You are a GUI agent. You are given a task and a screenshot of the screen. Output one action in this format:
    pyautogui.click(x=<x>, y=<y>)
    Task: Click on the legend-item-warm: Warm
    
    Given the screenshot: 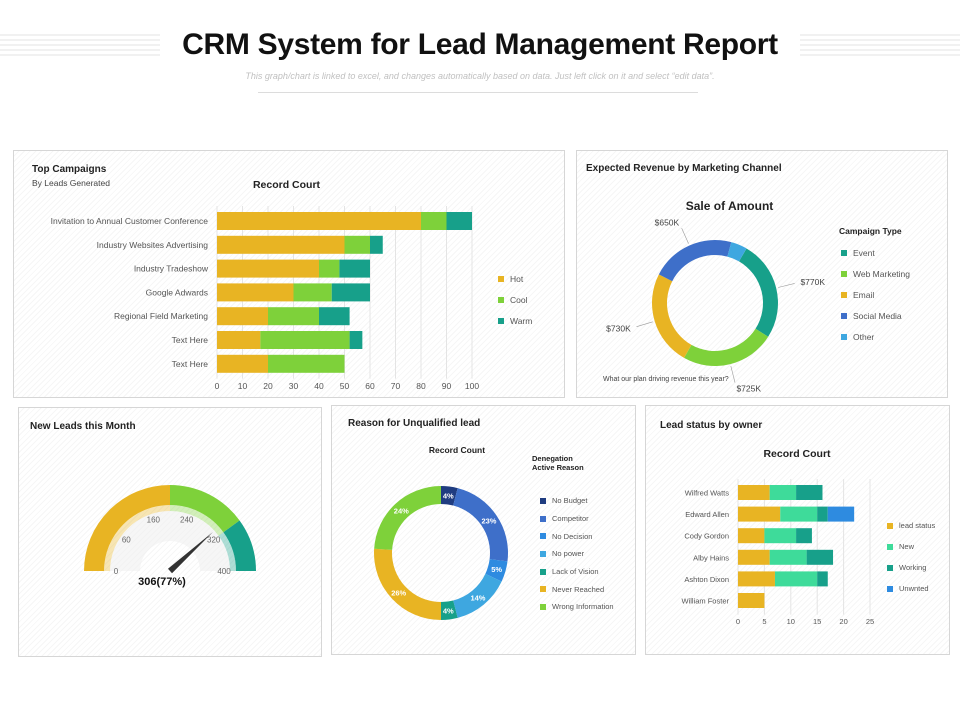 What is the action you would take?
    pyautogui.click(x=515, y=320)
    